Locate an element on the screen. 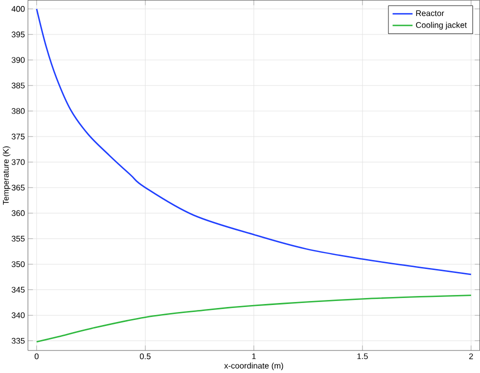 The height and width of the screenshot is (373, 480). x-tick-label: 1.5 is located at coordinates (362, 356).